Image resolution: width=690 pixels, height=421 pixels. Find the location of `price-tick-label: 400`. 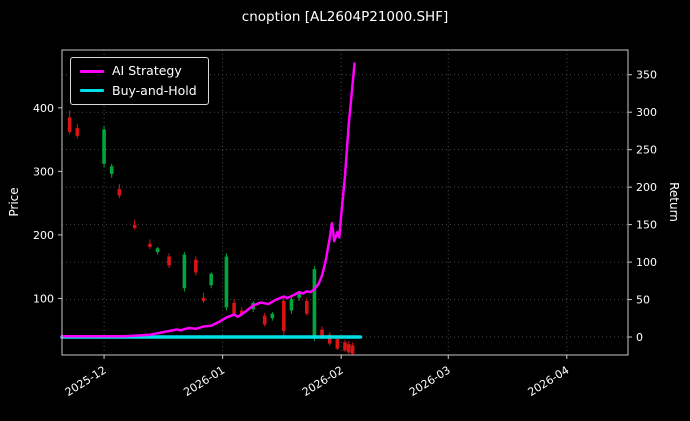

price-tick-label: 400 is located at coordinates (43, 108).